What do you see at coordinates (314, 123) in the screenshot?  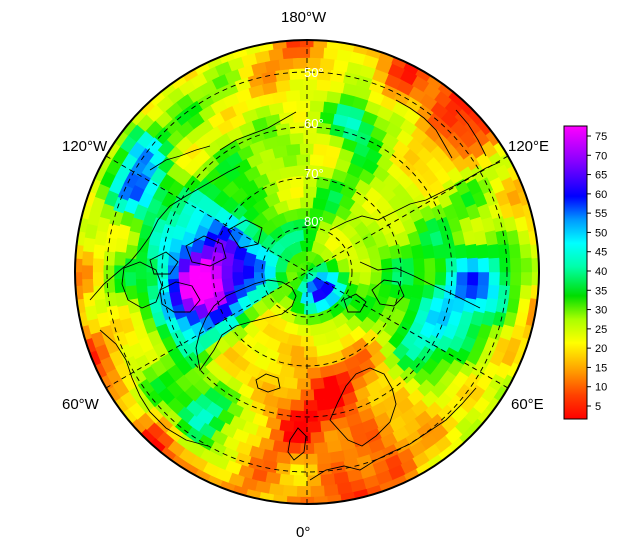 I see `lat-label-60: 60°` at bounding box center [314, 123].